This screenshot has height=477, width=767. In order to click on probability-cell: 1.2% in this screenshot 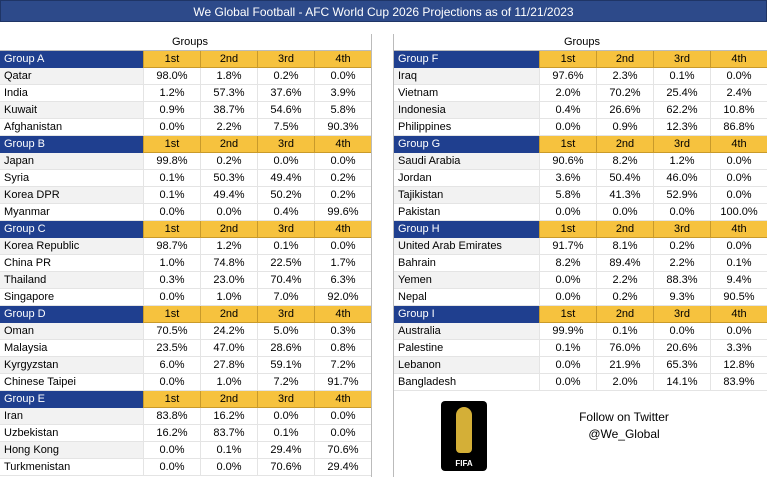, I will do `click(681, 161)`.